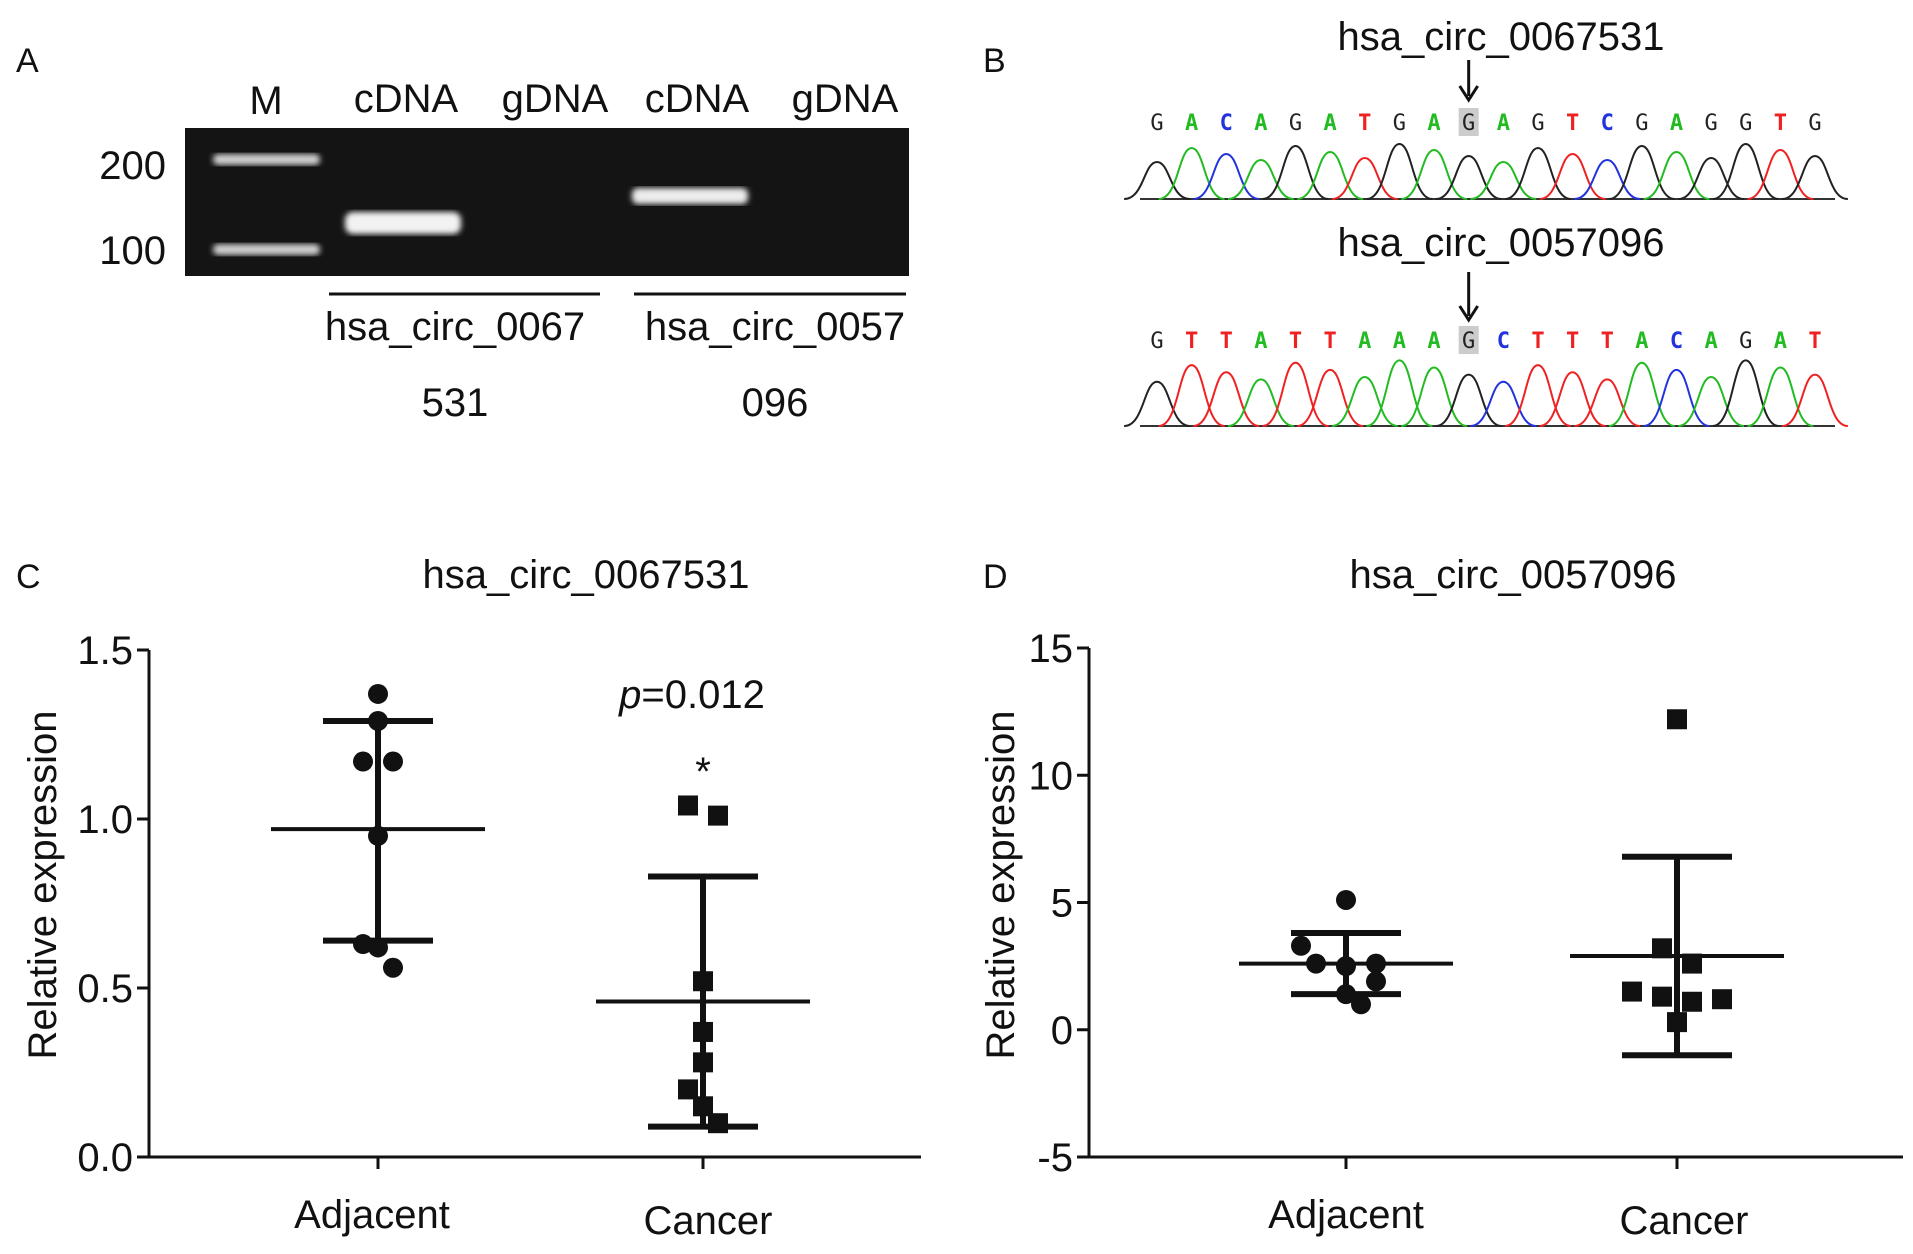 This screenshot has height=1254, width=1913. What do you see at coordinates (265, 101) in the screenshot?
I see `lane-label-m: M` at bounding box center [265, 101].